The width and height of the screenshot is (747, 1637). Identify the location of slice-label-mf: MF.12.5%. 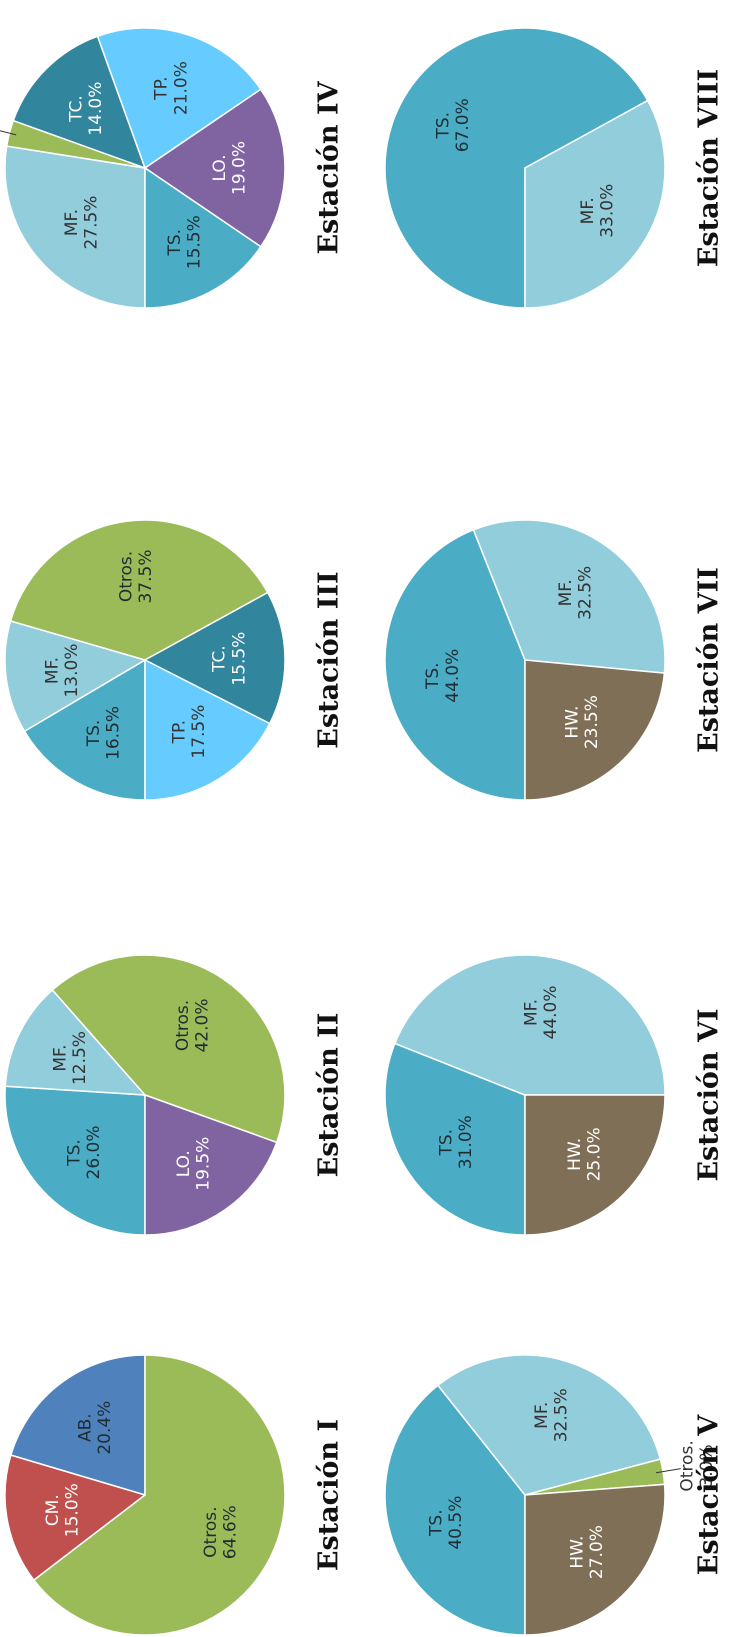
(70, 1058).